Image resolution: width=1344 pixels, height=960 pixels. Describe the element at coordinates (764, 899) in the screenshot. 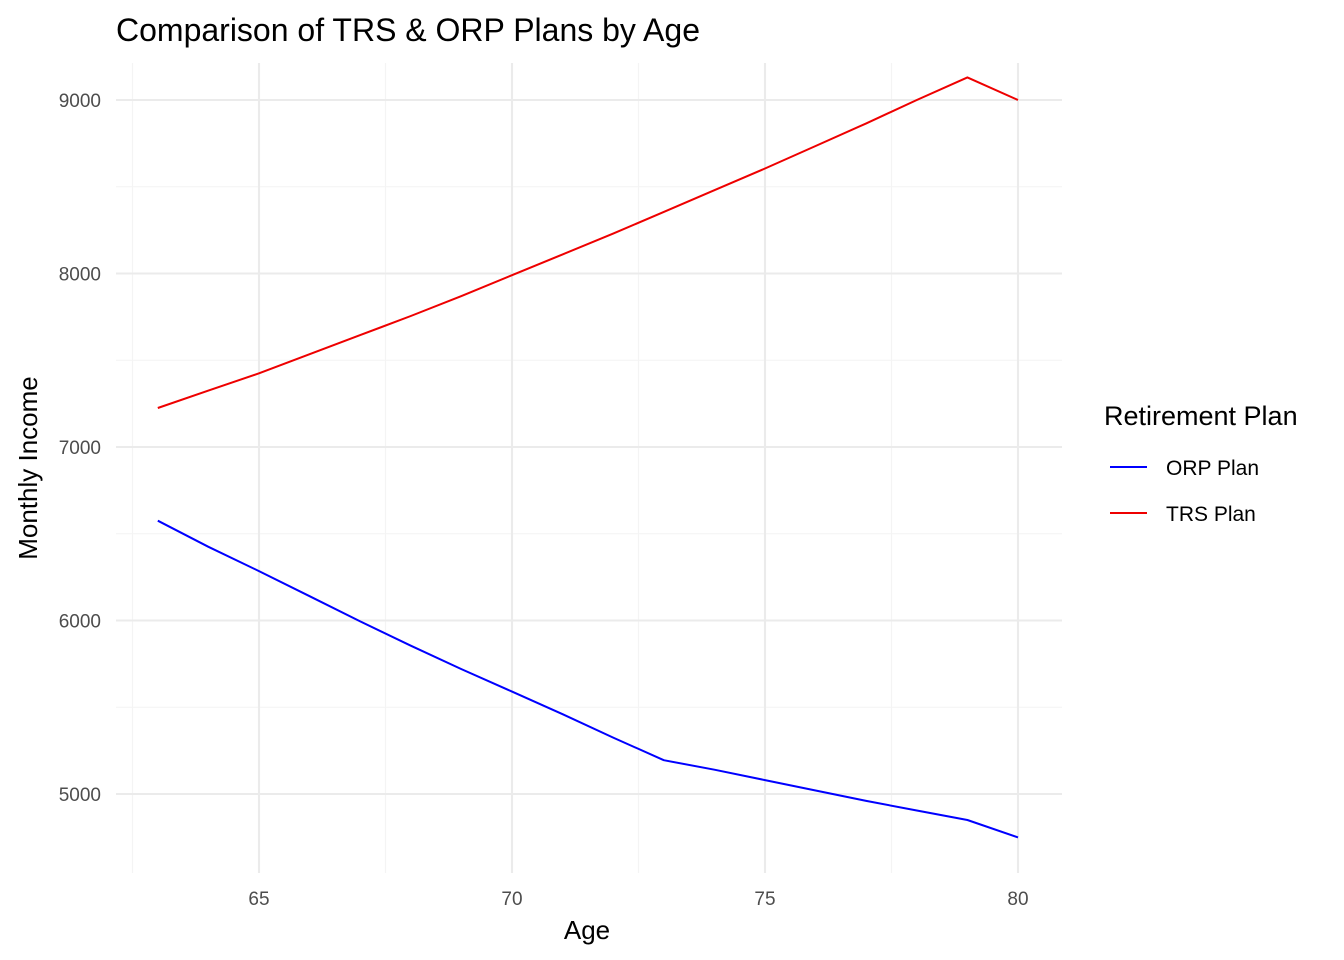

I see `x-tick-label: 75` at that location.